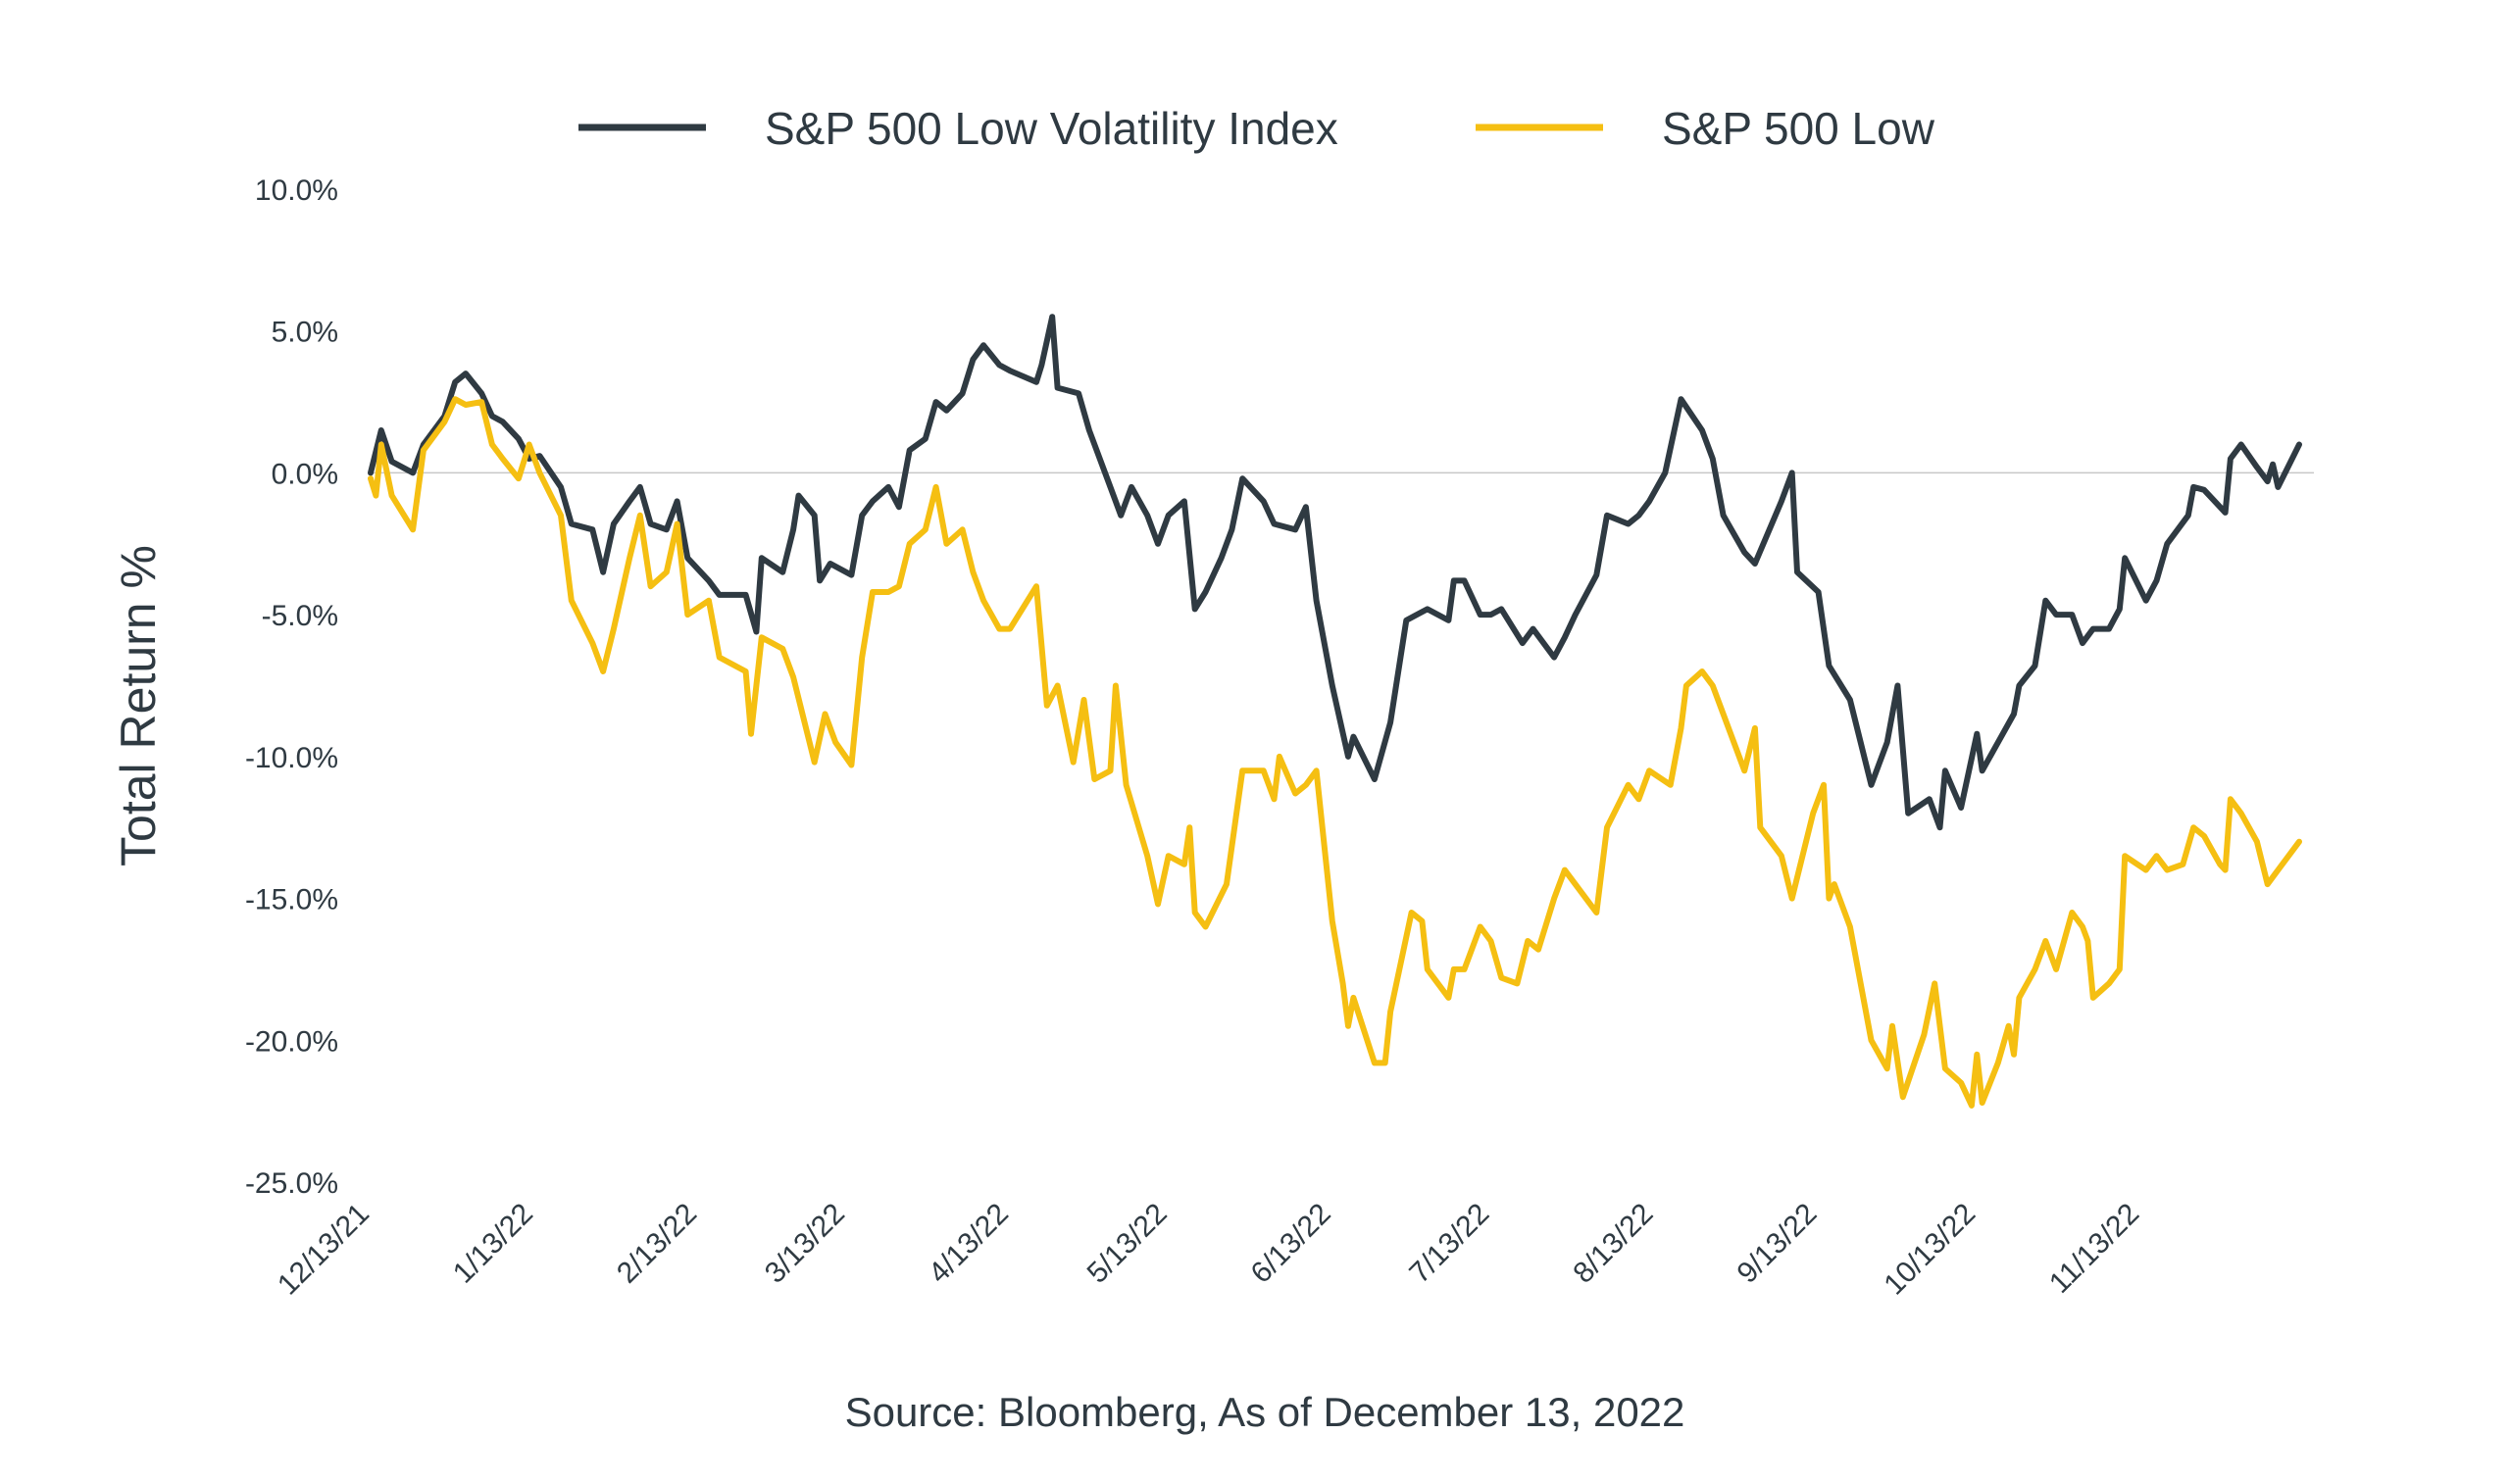 The height and width of the screenshot is (1484, 2510). What do you see at coordinates (305, 333) in the screenshot?
I see `y-tick-label: 5.0%` at bounding box center [305, 333].